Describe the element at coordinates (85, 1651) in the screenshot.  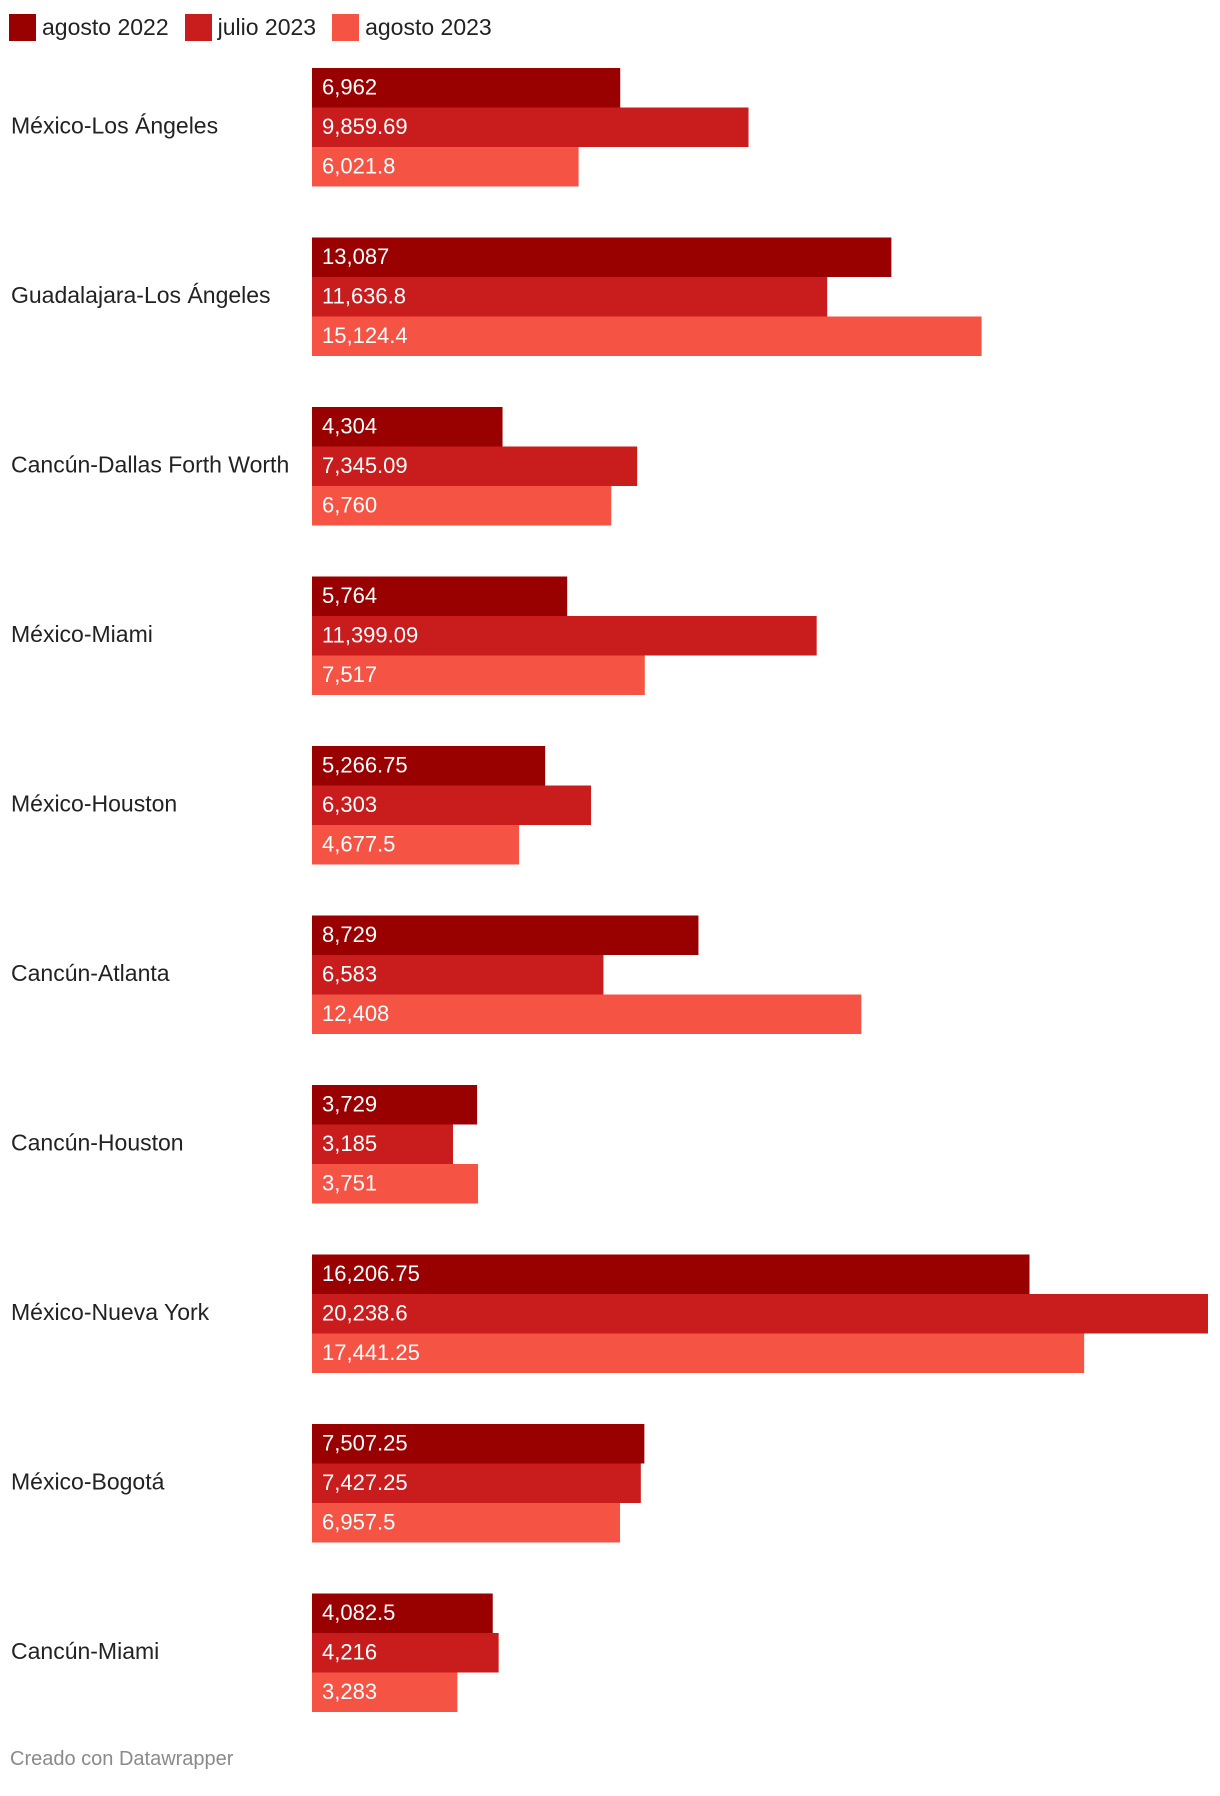
I see `category-label: Cancún-Miami` at that location.